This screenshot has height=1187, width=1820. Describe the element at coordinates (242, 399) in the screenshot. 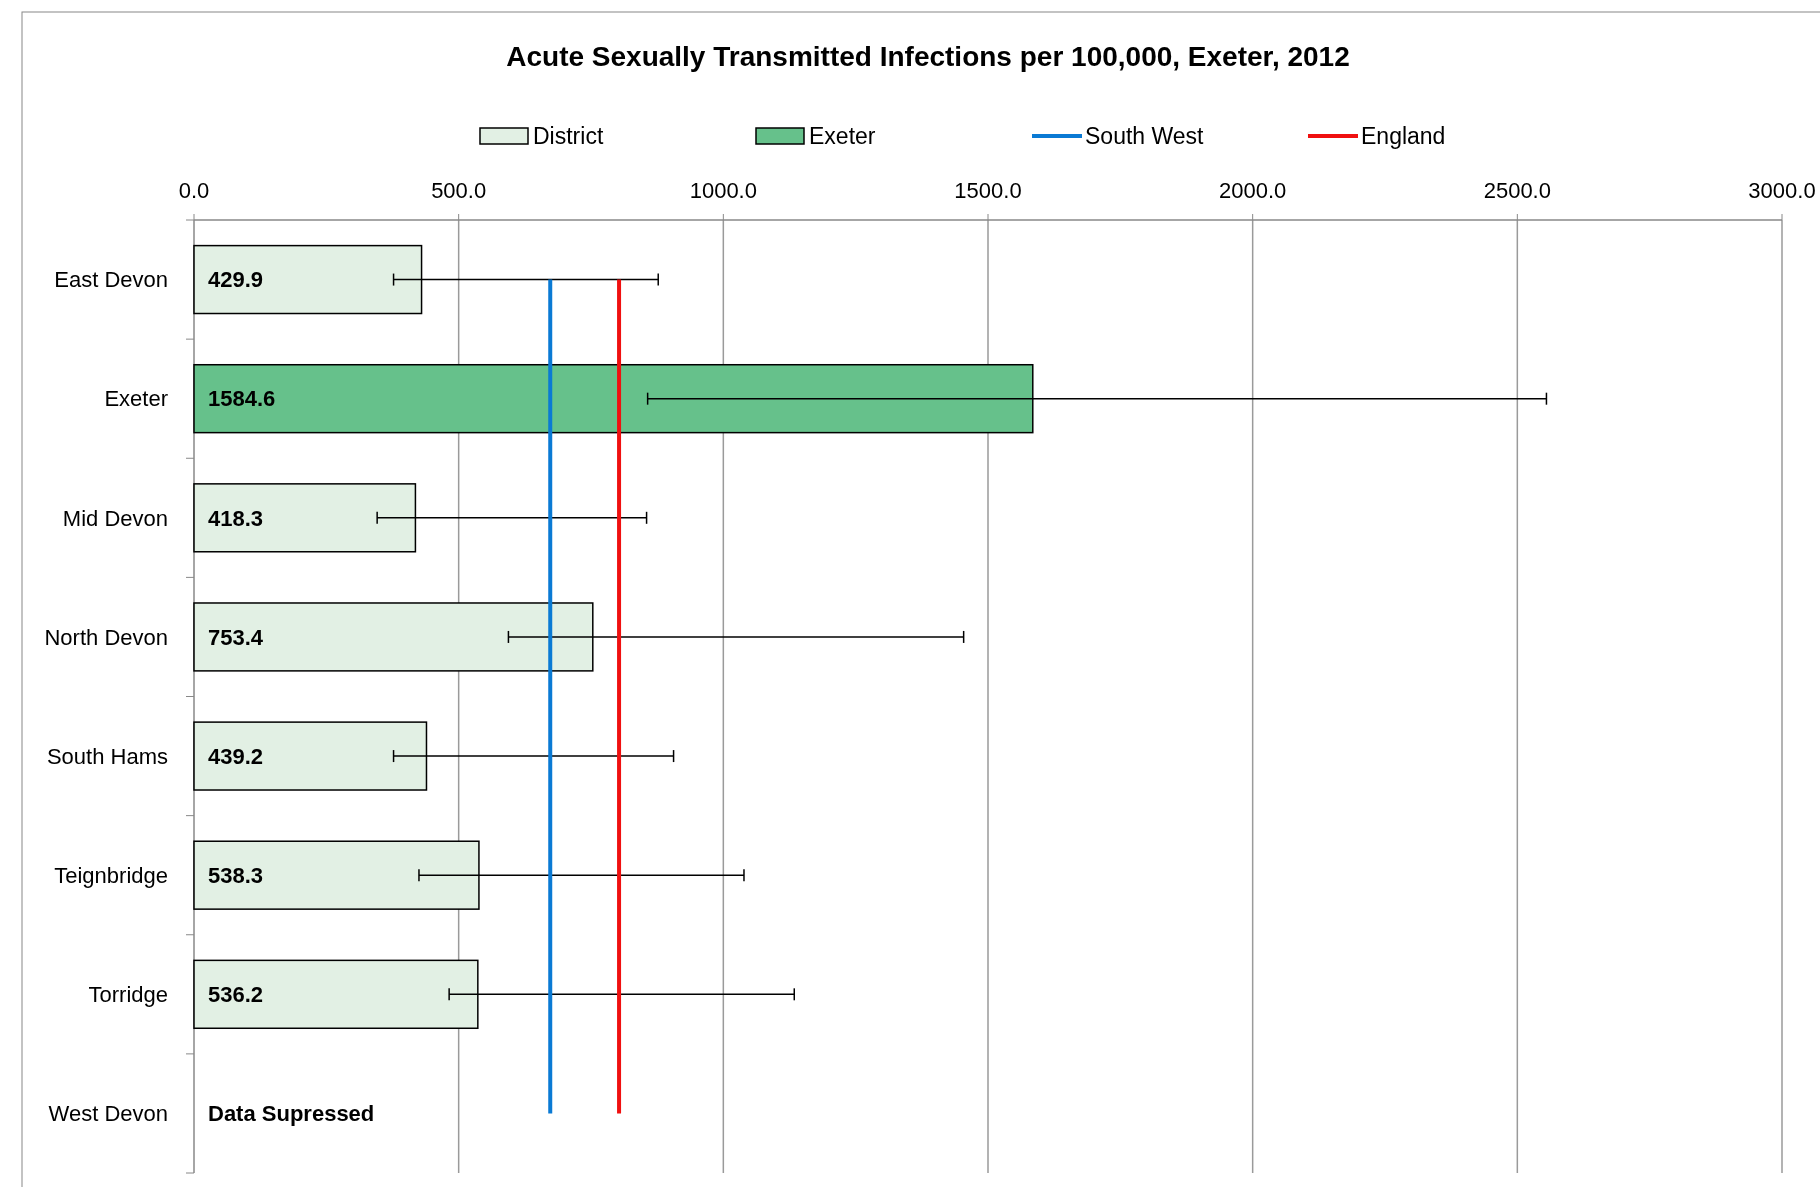

I see `data-label: 1584.6` at that location.